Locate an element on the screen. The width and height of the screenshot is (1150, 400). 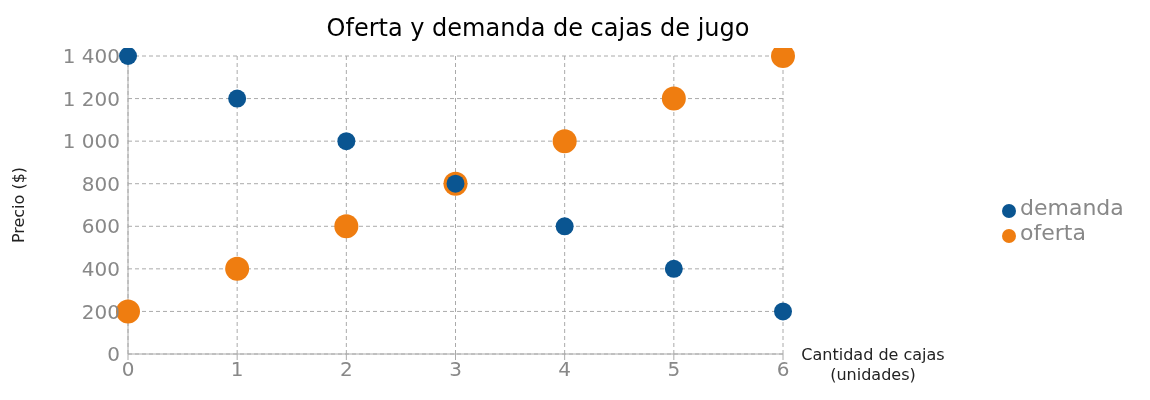
y-axis-title: Precio ($) is located at coordinates (18, 205).